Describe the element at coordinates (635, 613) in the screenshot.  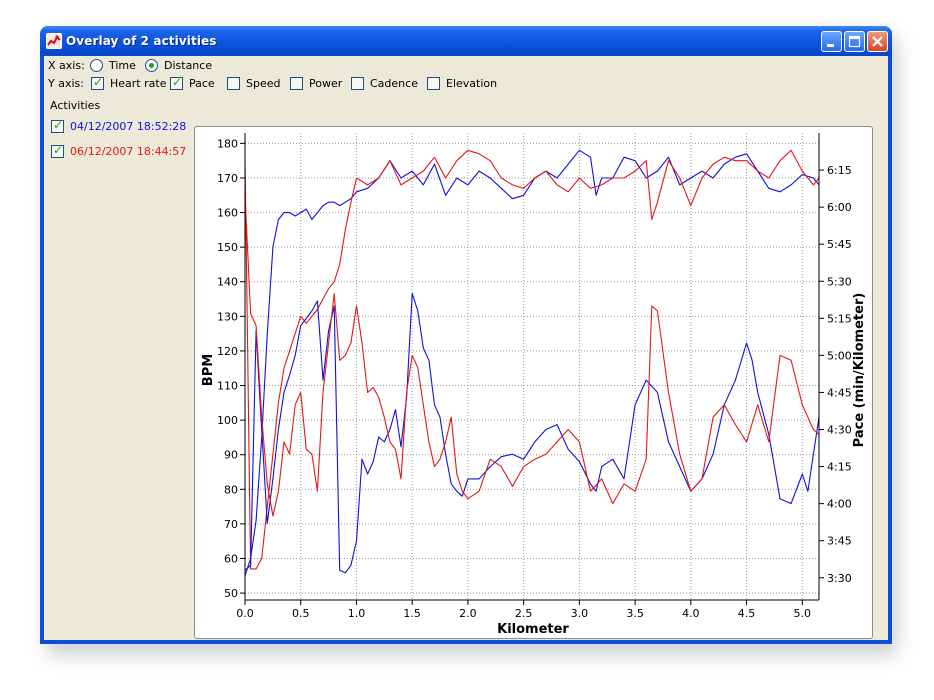
I see `x-tick-label: 3.5` at that location.